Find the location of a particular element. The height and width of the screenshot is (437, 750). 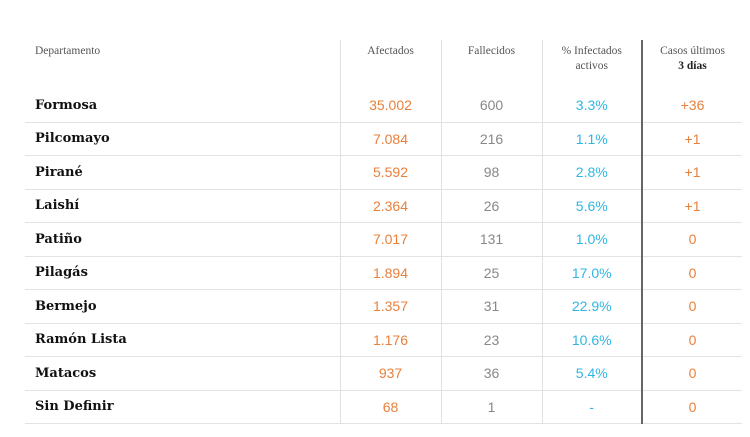

infectados-cell: 3.3% is located at coordinates (591, 106).